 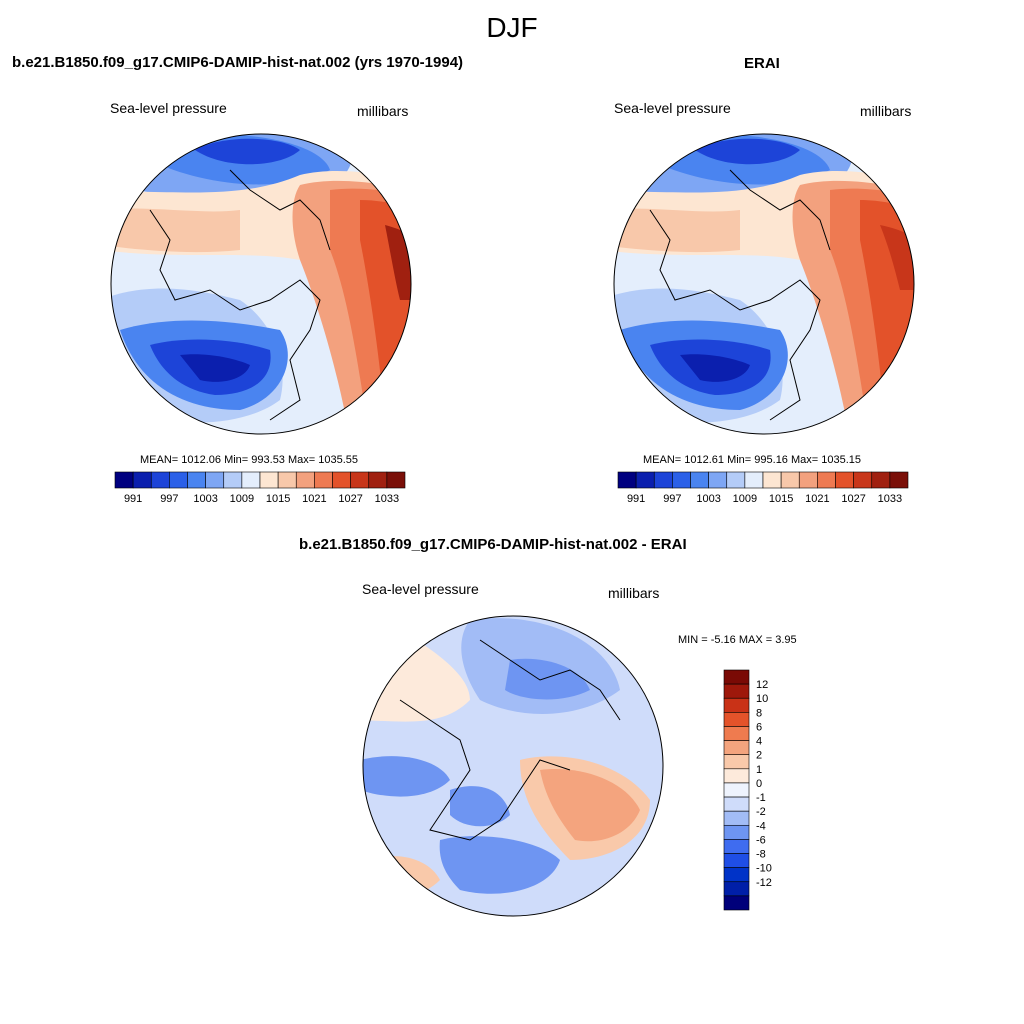 I want to click on colorbar-tick-label: -8, so click(x=761, y=855).